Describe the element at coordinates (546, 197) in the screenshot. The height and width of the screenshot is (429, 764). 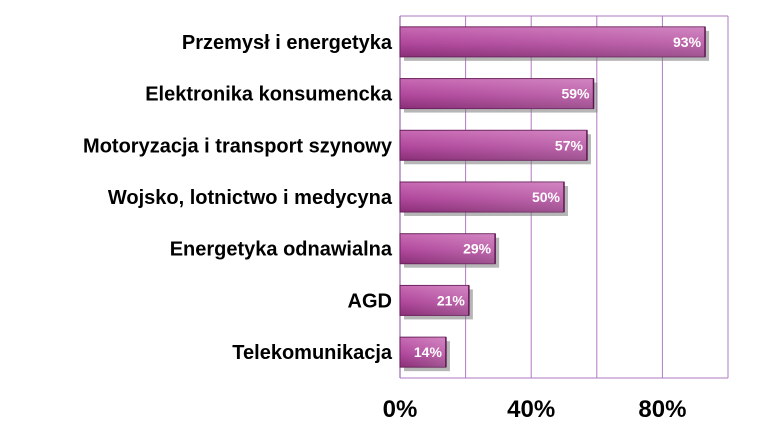
I see `bar-value-label: 50%` at that location.